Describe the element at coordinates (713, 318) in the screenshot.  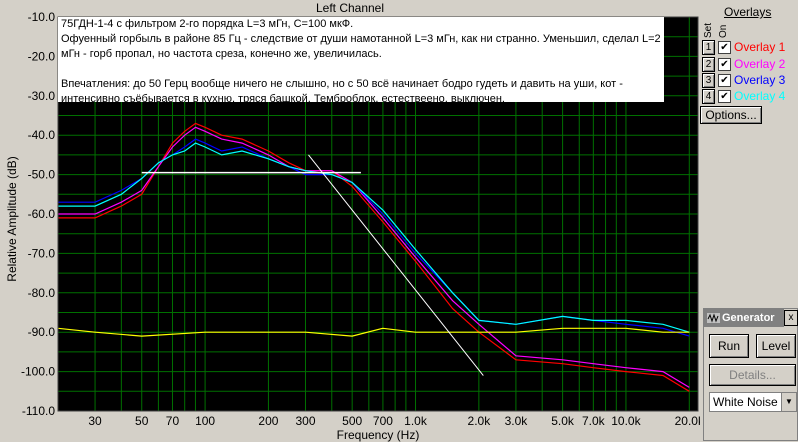
I see `waveform-icon` at that location.